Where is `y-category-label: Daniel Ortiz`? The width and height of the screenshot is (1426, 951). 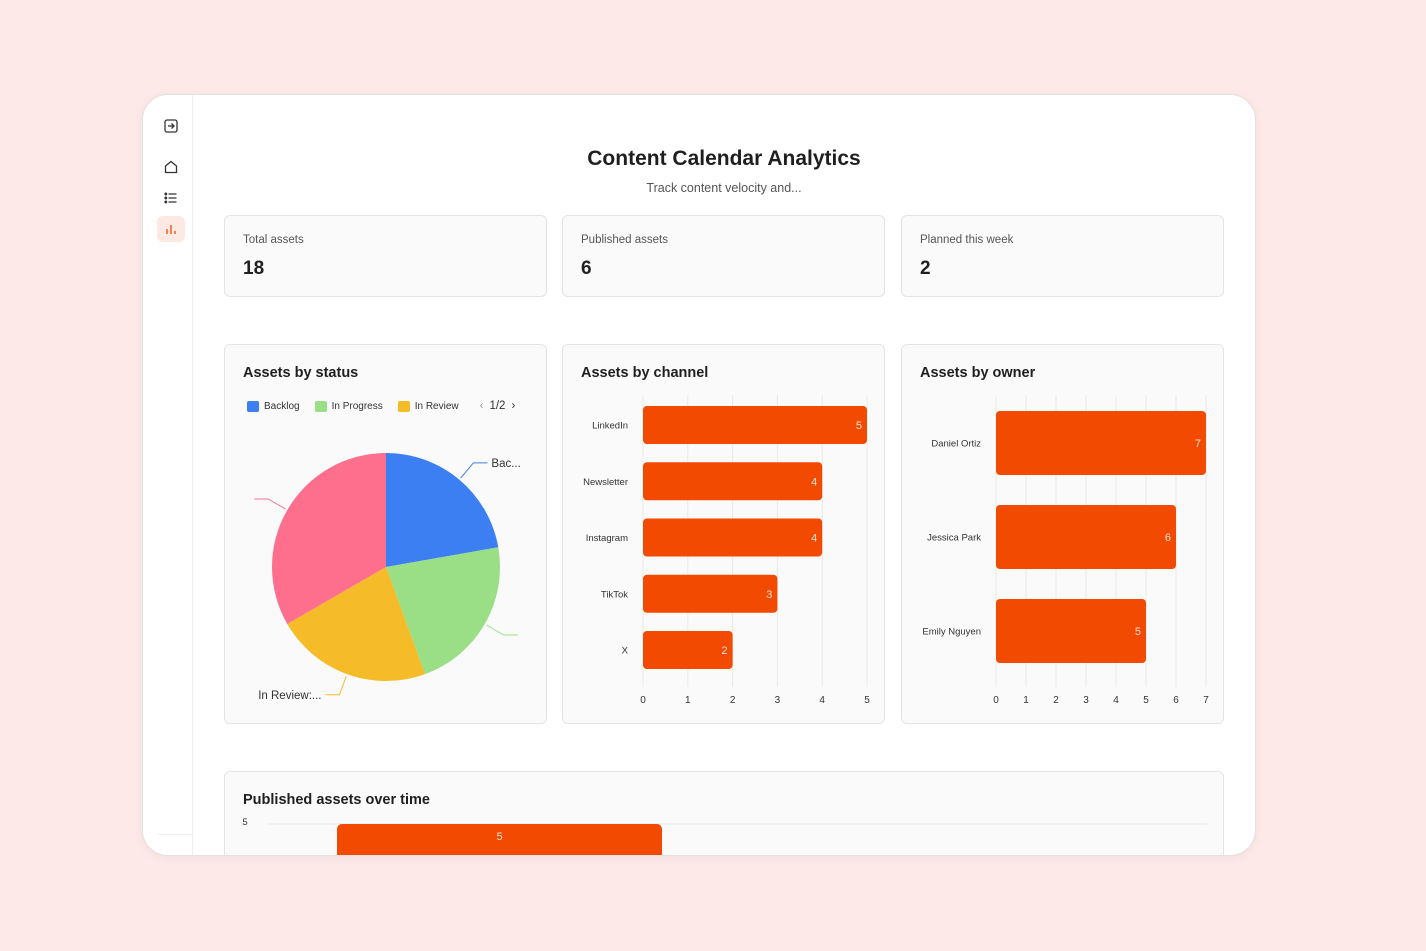
y-category-label: Daniel Ortiz is located at coordinates (956, 444).